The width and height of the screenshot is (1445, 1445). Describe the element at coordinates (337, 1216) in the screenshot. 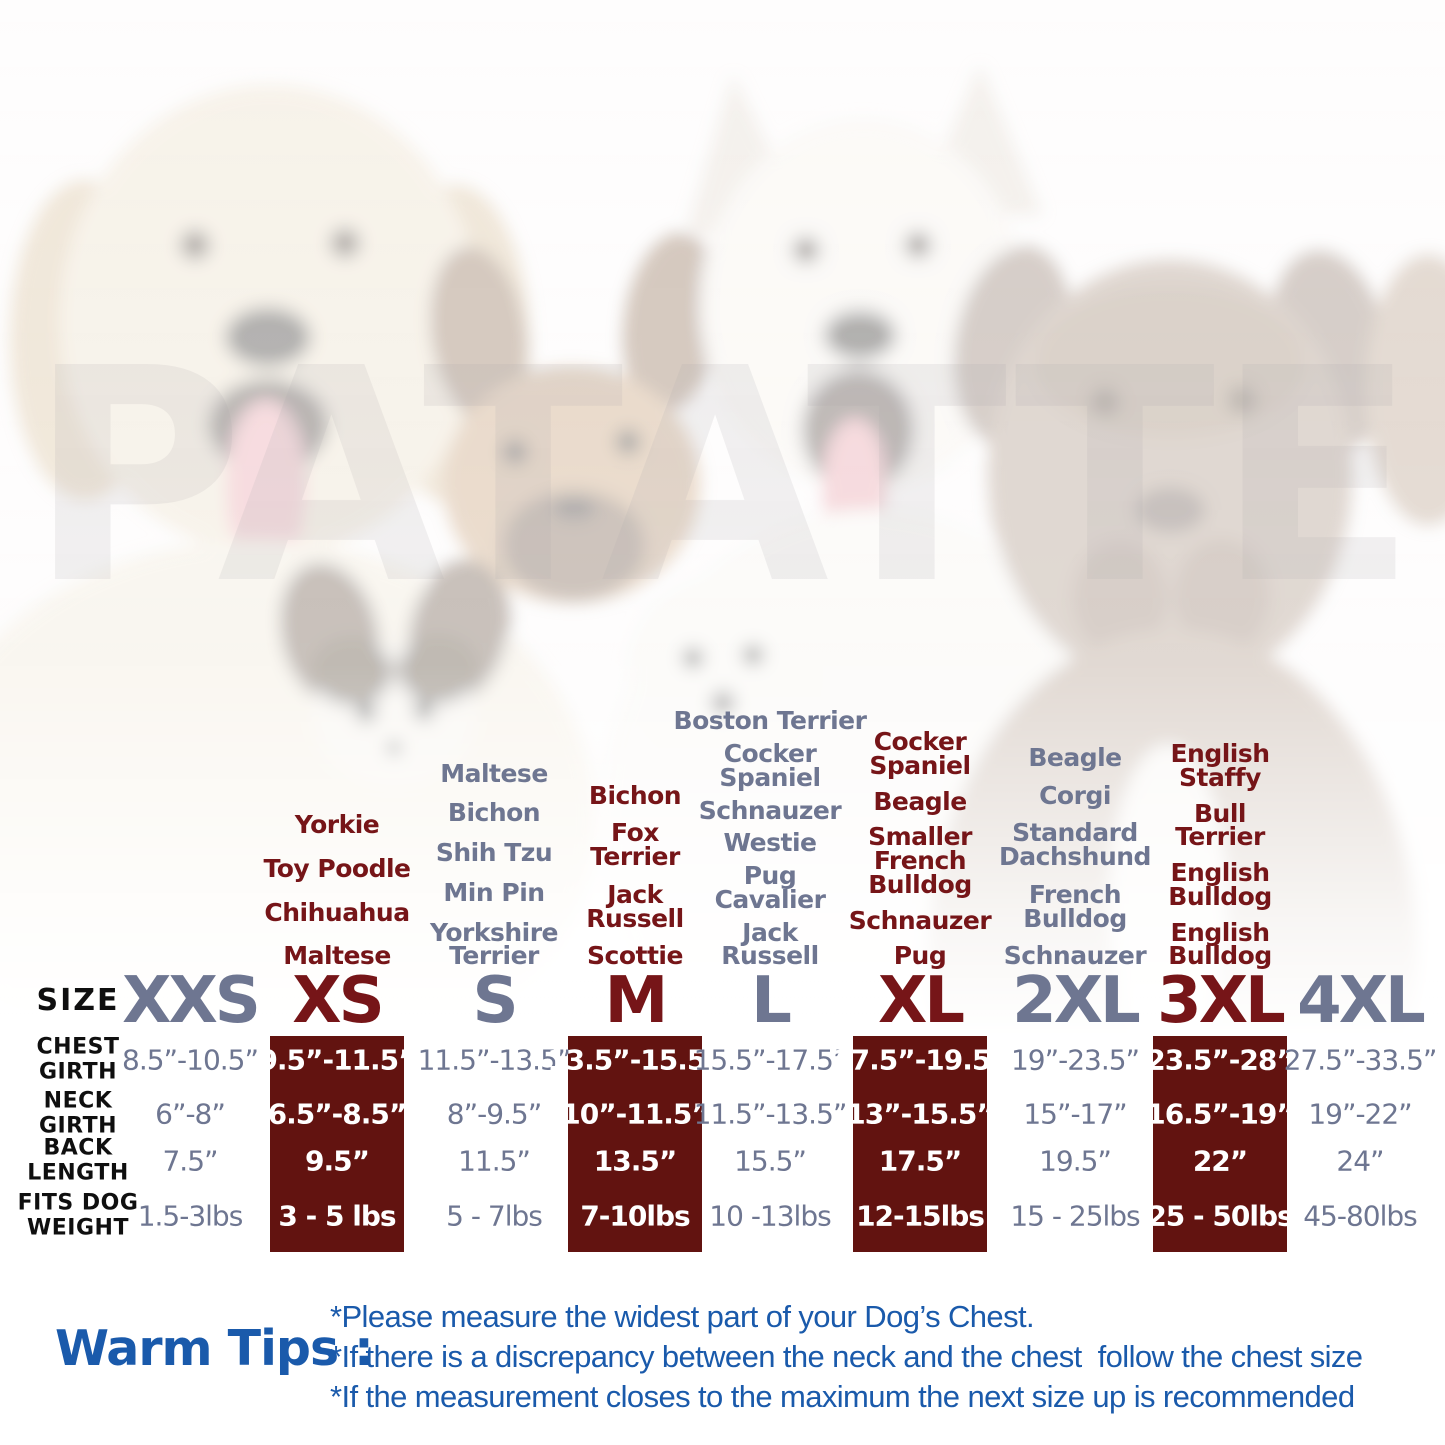

I see `cell-weight-xs: 3 - 5 lbs` at that location.